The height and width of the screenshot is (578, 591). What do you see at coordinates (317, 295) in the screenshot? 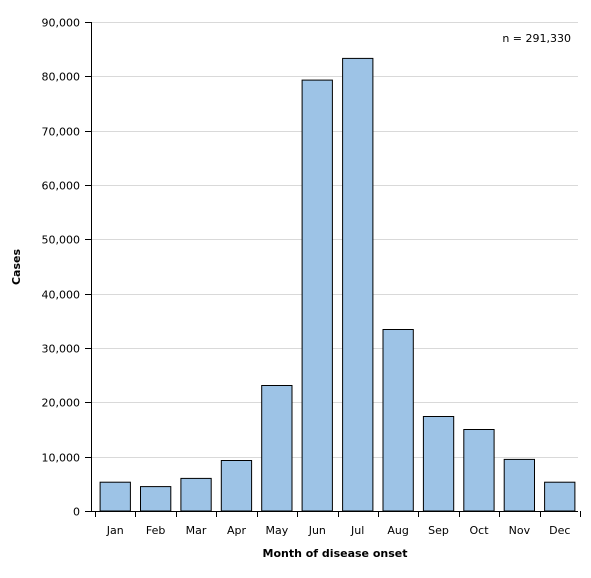
I see `bar-jun` at bounding box center [317, 295].